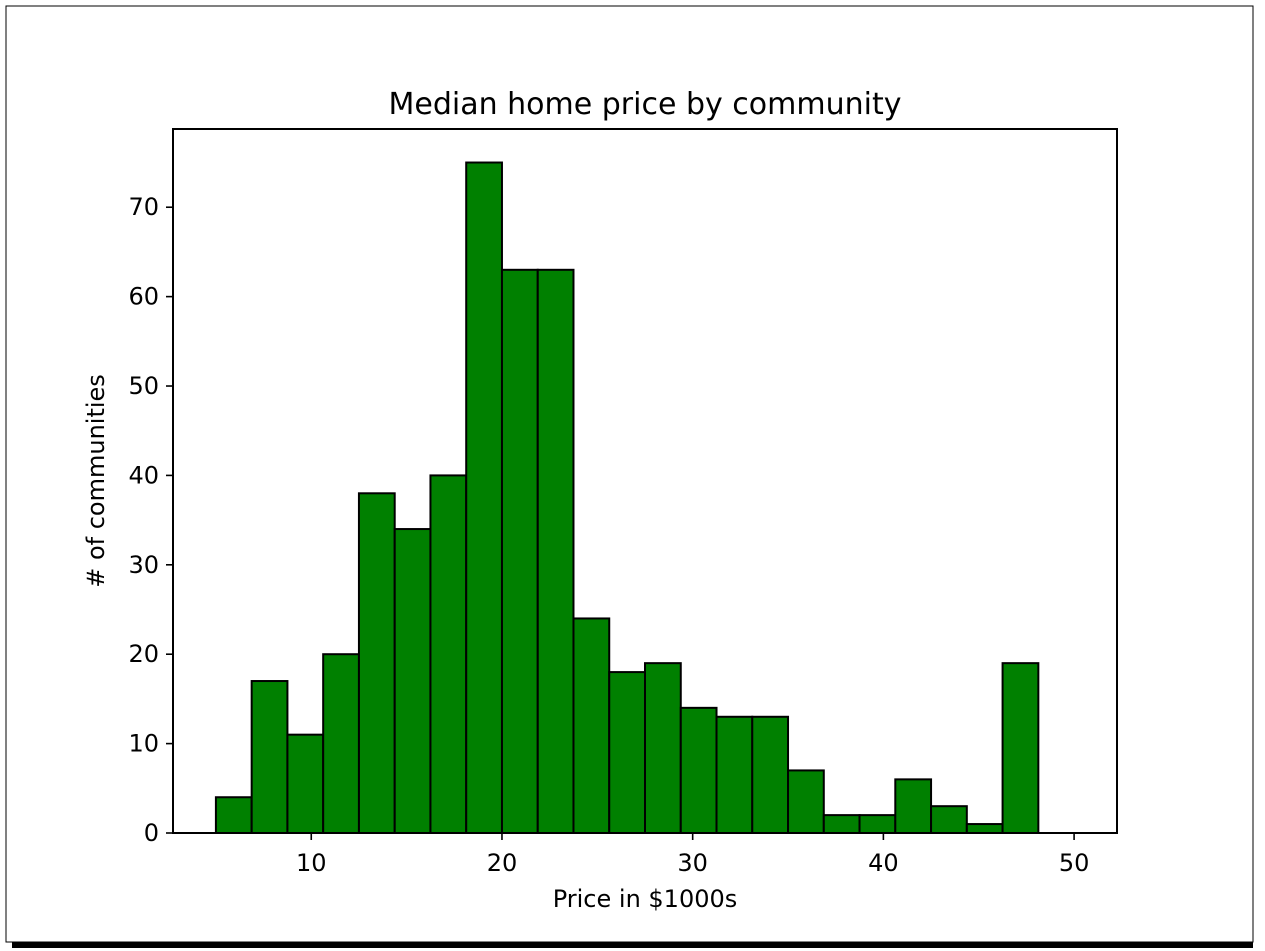 Image resolution: width=1265 pixels, height=951 pixels. Describe the element at coordinates (883, 863) in the screenshot. I see `x-tick-label: 40` at that location.